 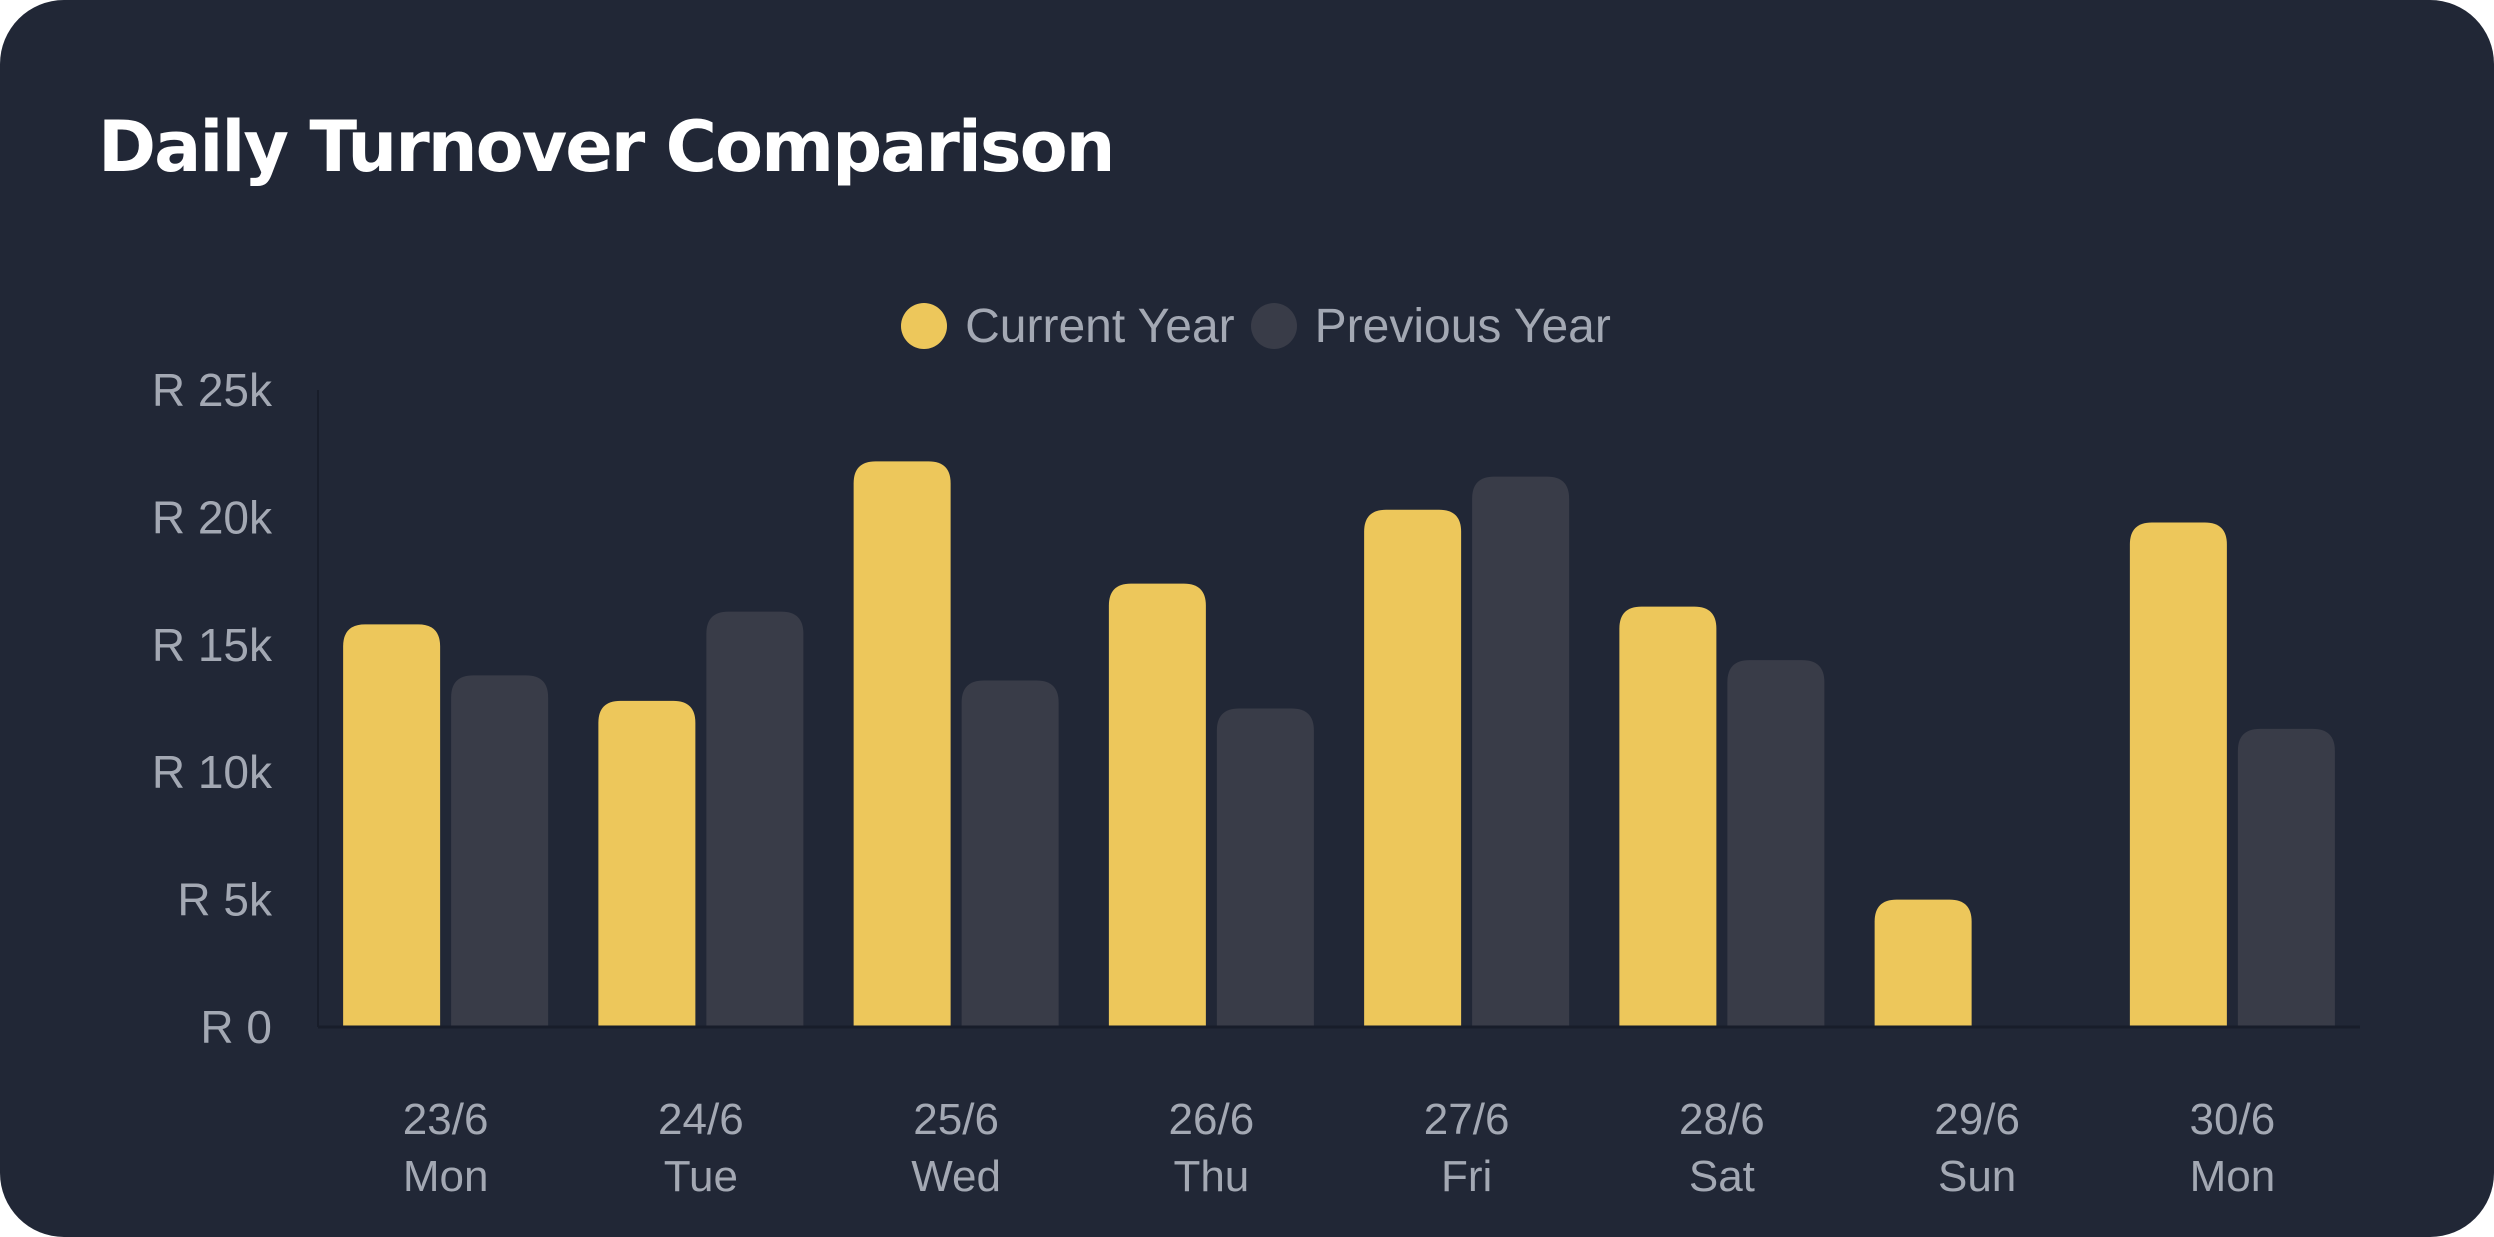 What do you see at coordinates (1722, 1119) in the screenshot?
I see `x-tick-date: 28/6` at bounding box center [1722, 1119].